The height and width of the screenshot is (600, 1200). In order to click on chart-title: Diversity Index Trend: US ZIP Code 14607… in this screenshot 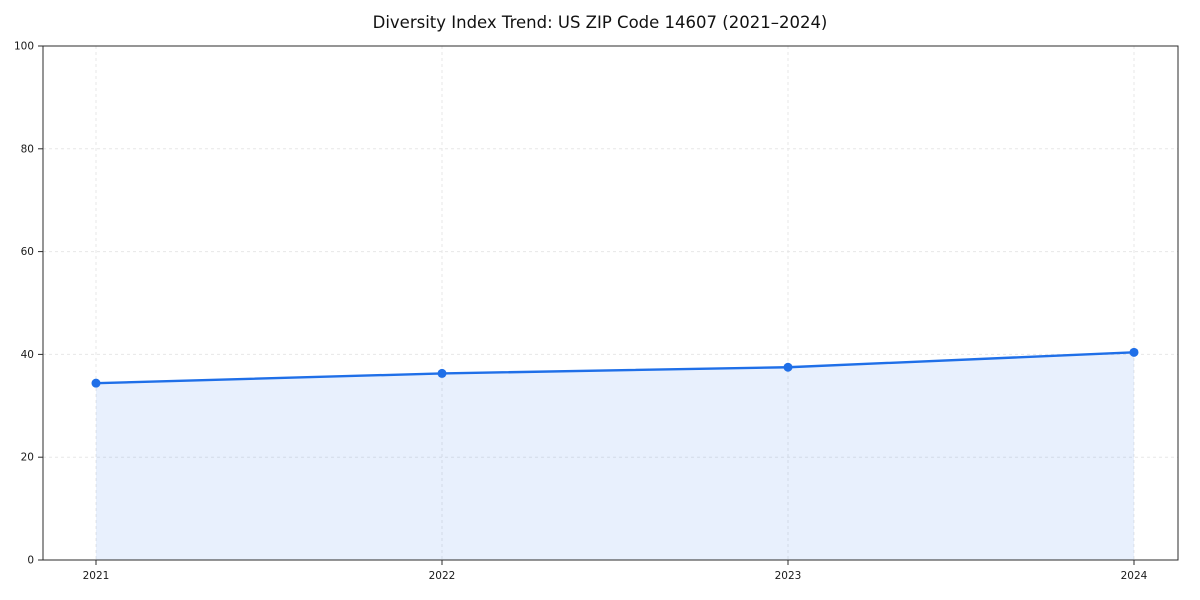, I will do `click(600, 22)`.